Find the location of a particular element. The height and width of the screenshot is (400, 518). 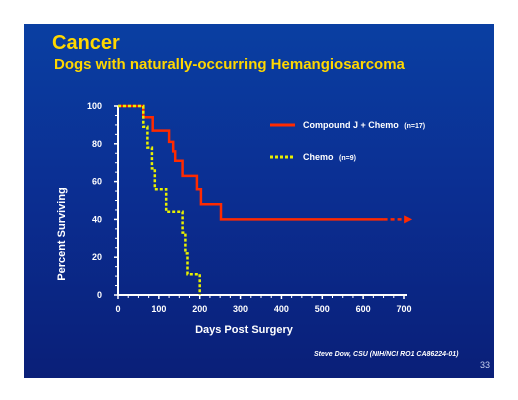

source-credit: Steve Dow, CSU (NIH/NCI RO1 CA86224-01) is located at coordinates (386, 354).